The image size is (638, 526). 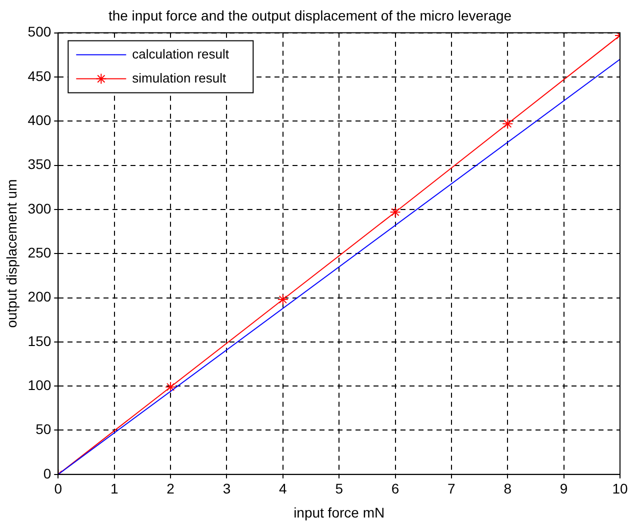 What do you see at coordinates (170, 488) in the screenshot?
I see `x-tick-label: 2` at bounding box center [170, 488].